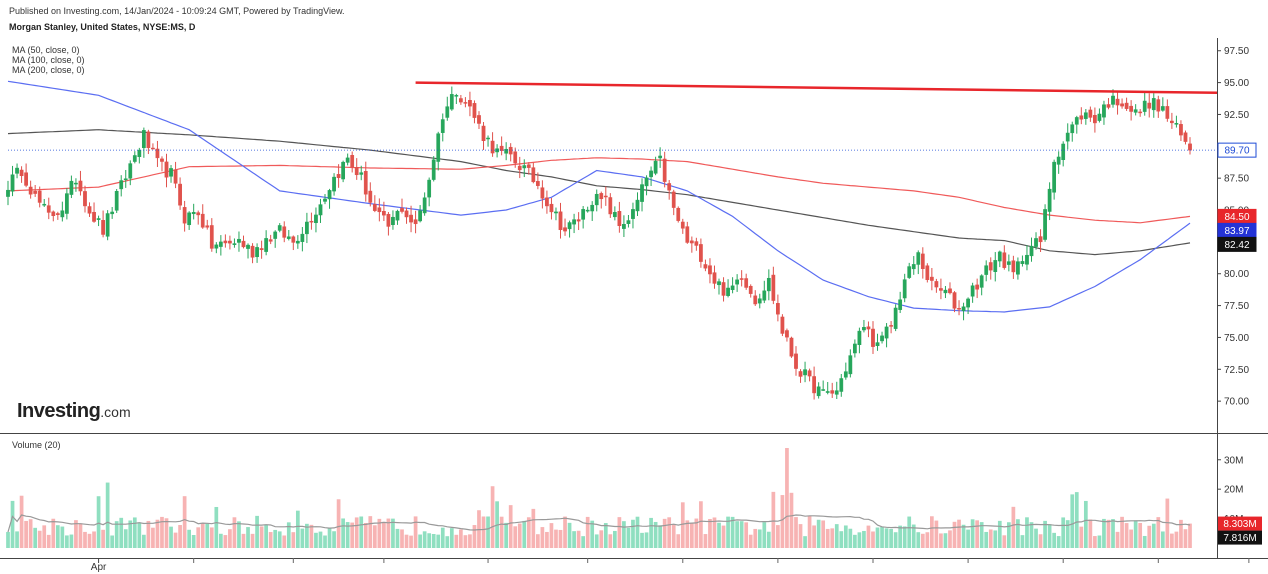 This screenshot has width=1268, height=574. I want to click on price-tag-label: 89.70, so click(1236, 151).